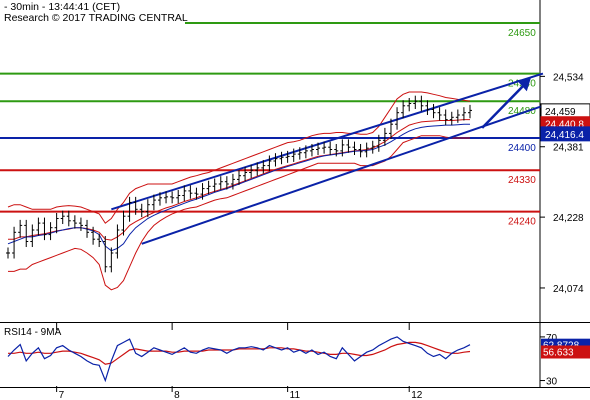 The image size is (590, 400). What do you see at coordinates (177, 395) in the screenshot?
I see `time-tick-label: 8` at bounding box center [177, 395].